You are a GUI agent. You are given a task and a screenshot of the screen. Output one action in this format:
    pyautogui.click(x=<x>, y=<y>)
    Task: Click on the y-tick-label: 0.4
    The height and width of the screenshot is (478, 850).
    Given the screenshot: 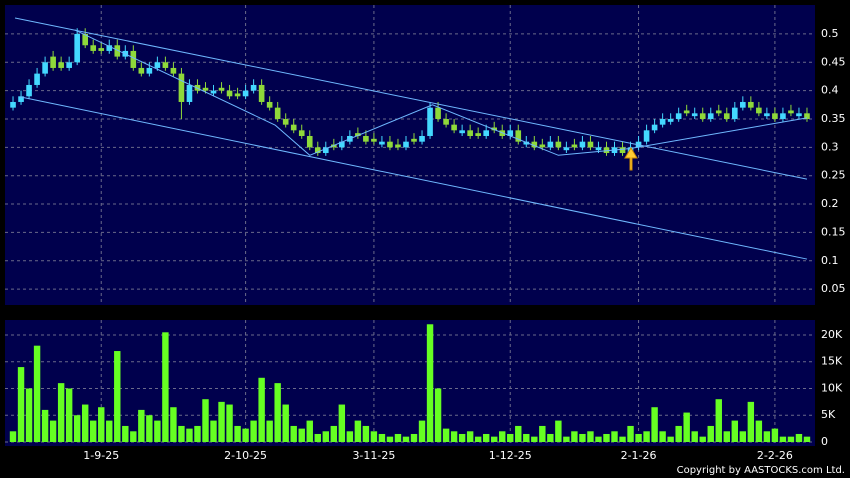 What is the action you would take?
    pyautogui.click(x=830, y=90)
    